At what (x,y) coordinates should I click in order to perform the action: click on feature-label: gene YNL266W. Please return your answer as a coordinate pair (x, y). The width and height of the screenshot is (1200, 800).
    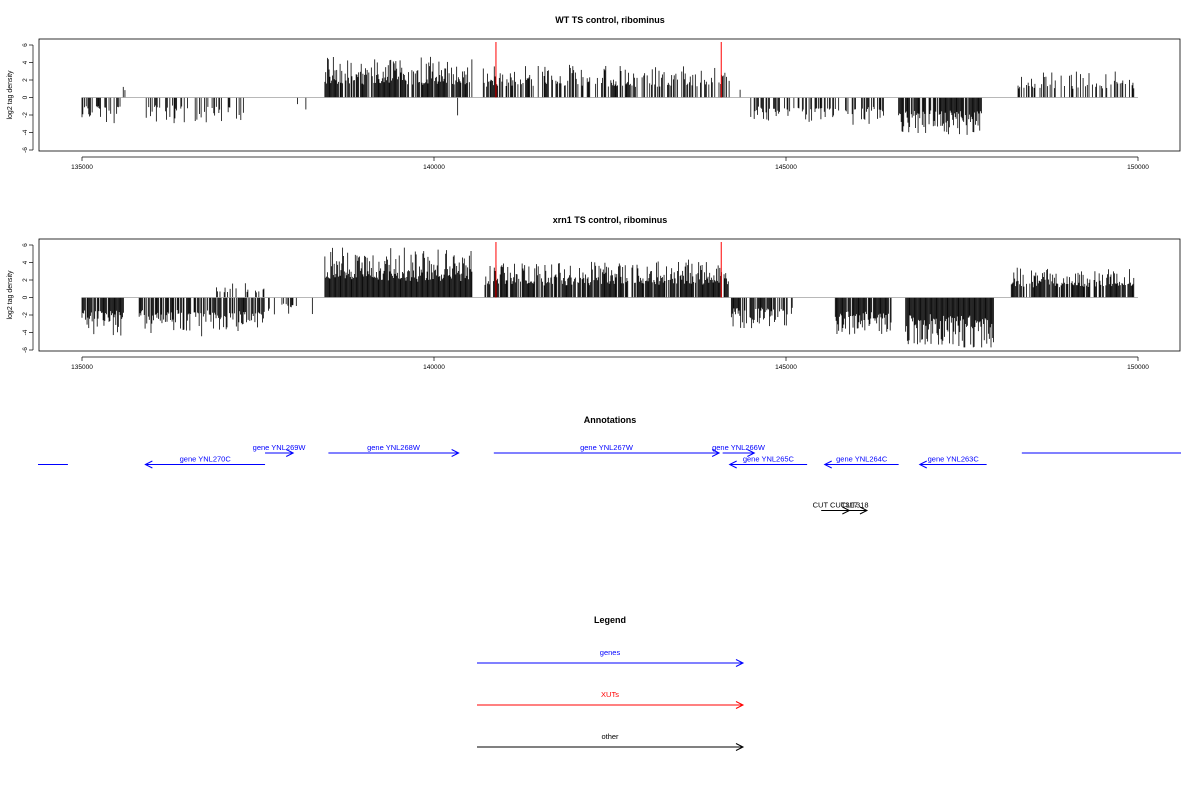
    Looking at the image, I should click on (739, 447).